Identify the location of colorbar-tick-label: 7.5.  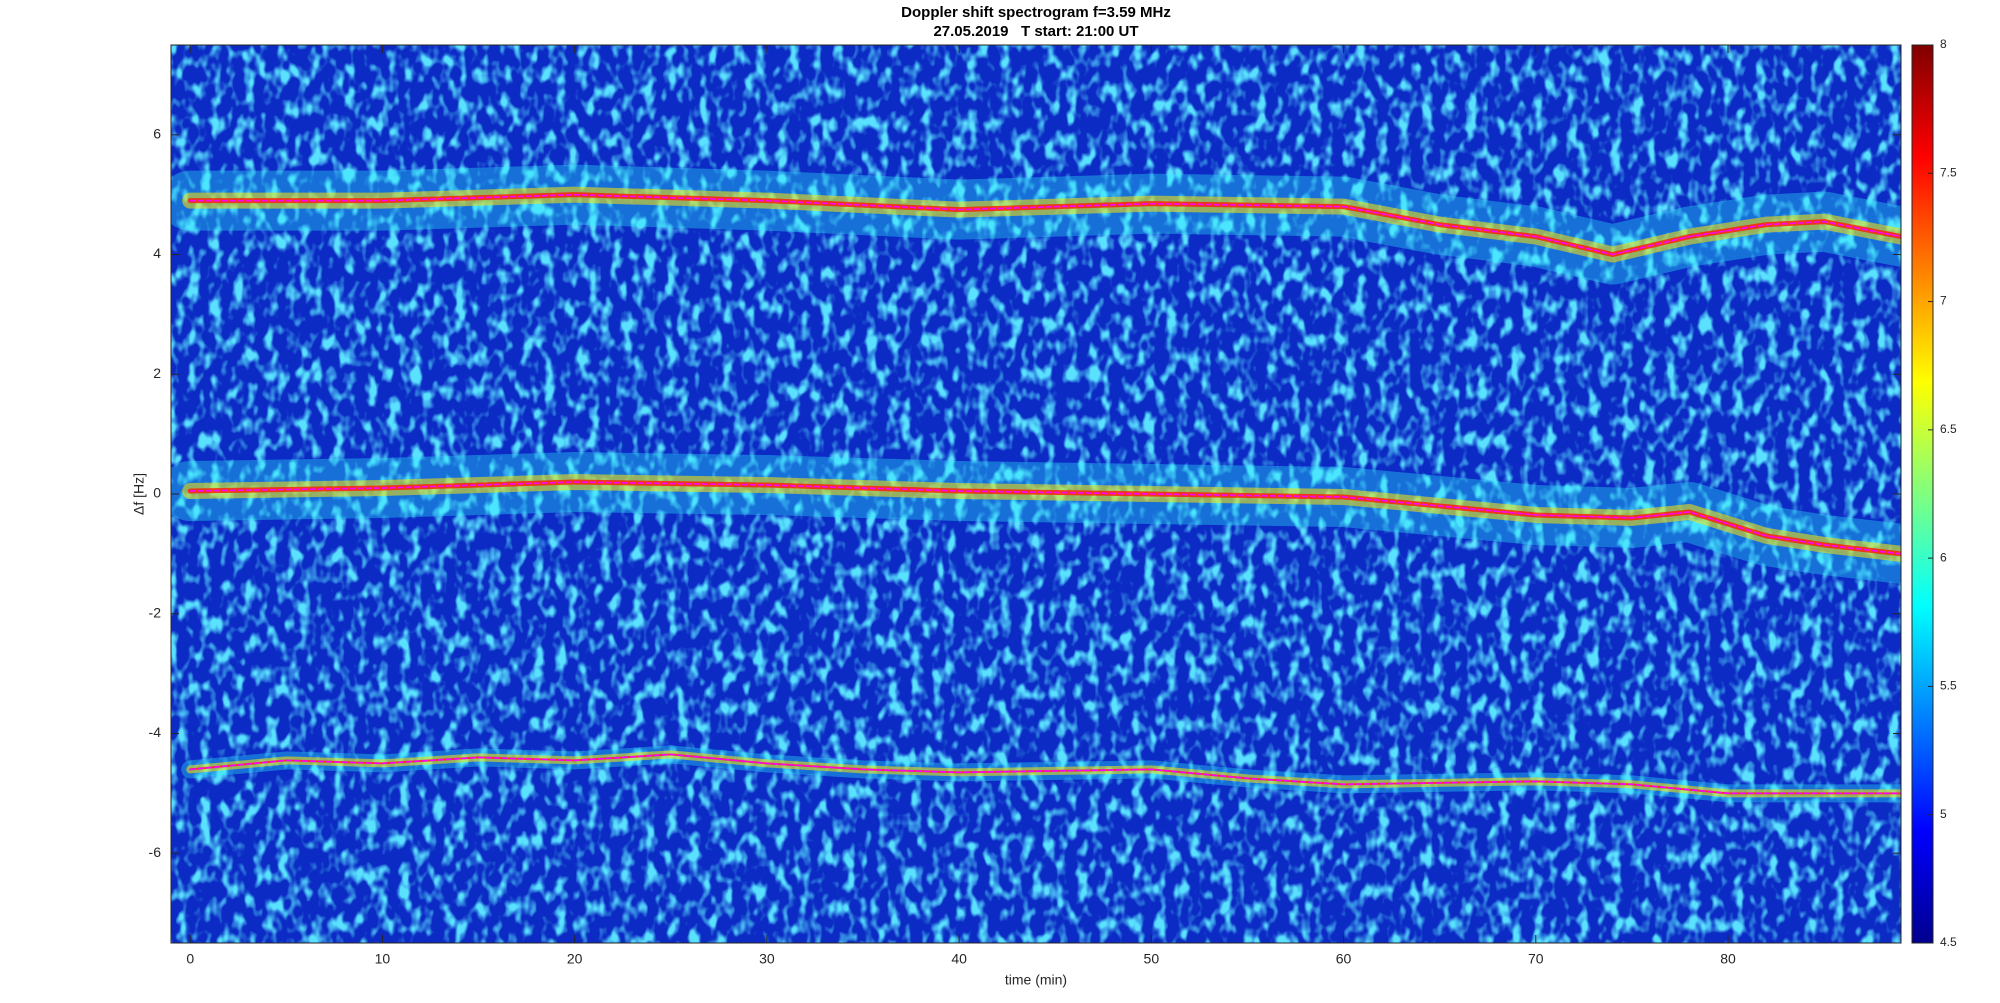
(1948, 172).